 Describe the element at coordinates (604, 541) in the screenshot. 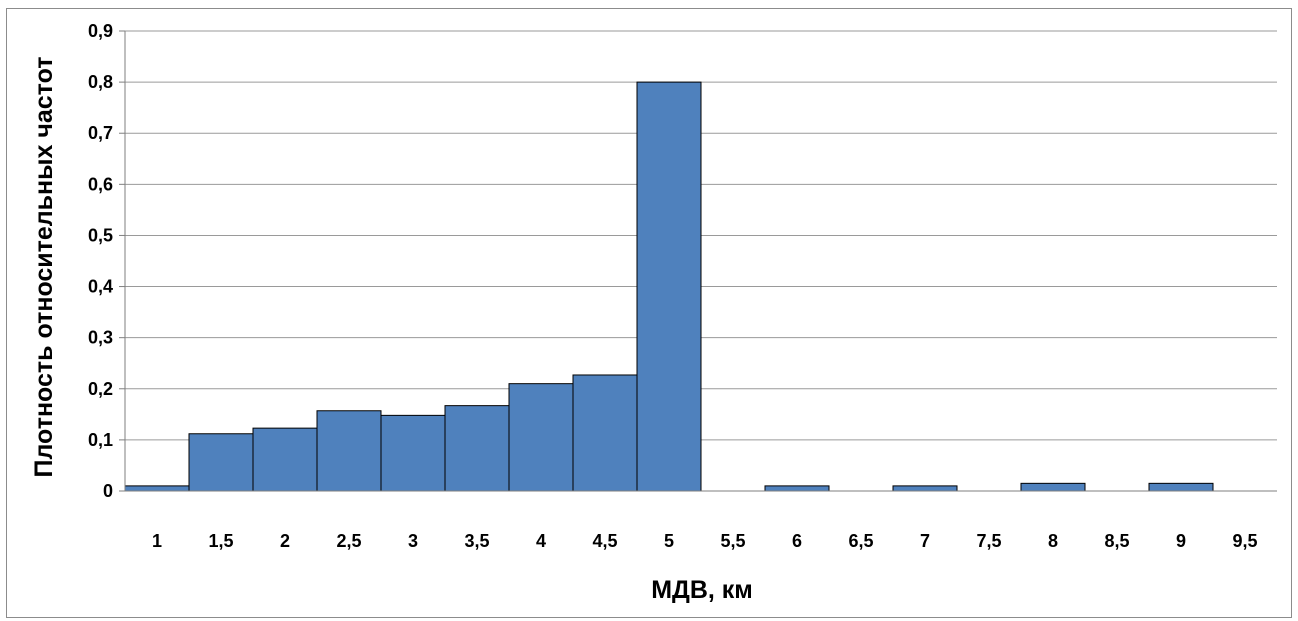

I see `x-tick-label: 4,5` at that location.